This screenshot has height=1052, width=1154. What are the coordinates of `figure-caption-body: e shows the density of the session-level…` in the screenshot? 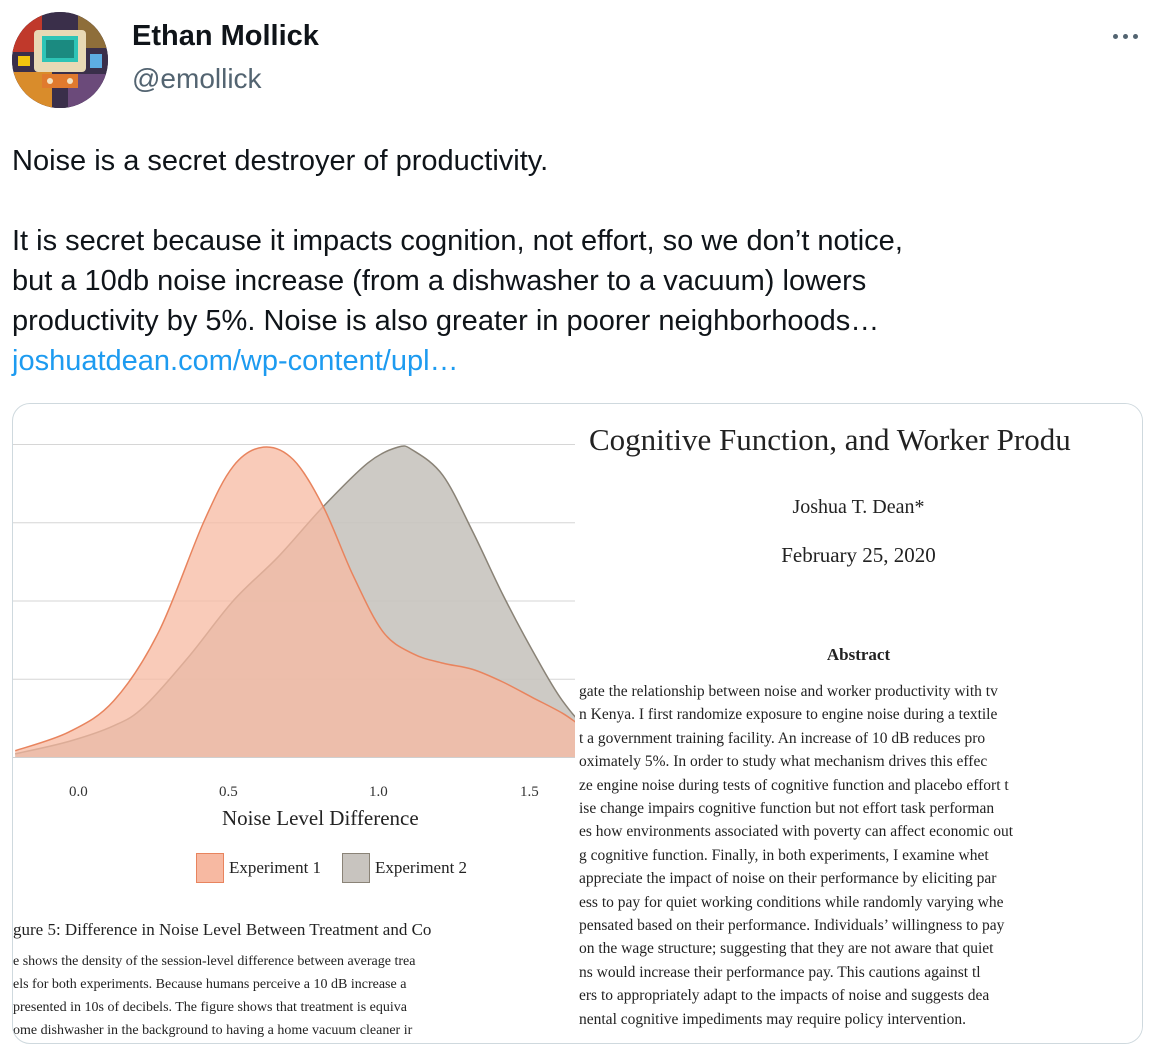 It's located at (293, 996).